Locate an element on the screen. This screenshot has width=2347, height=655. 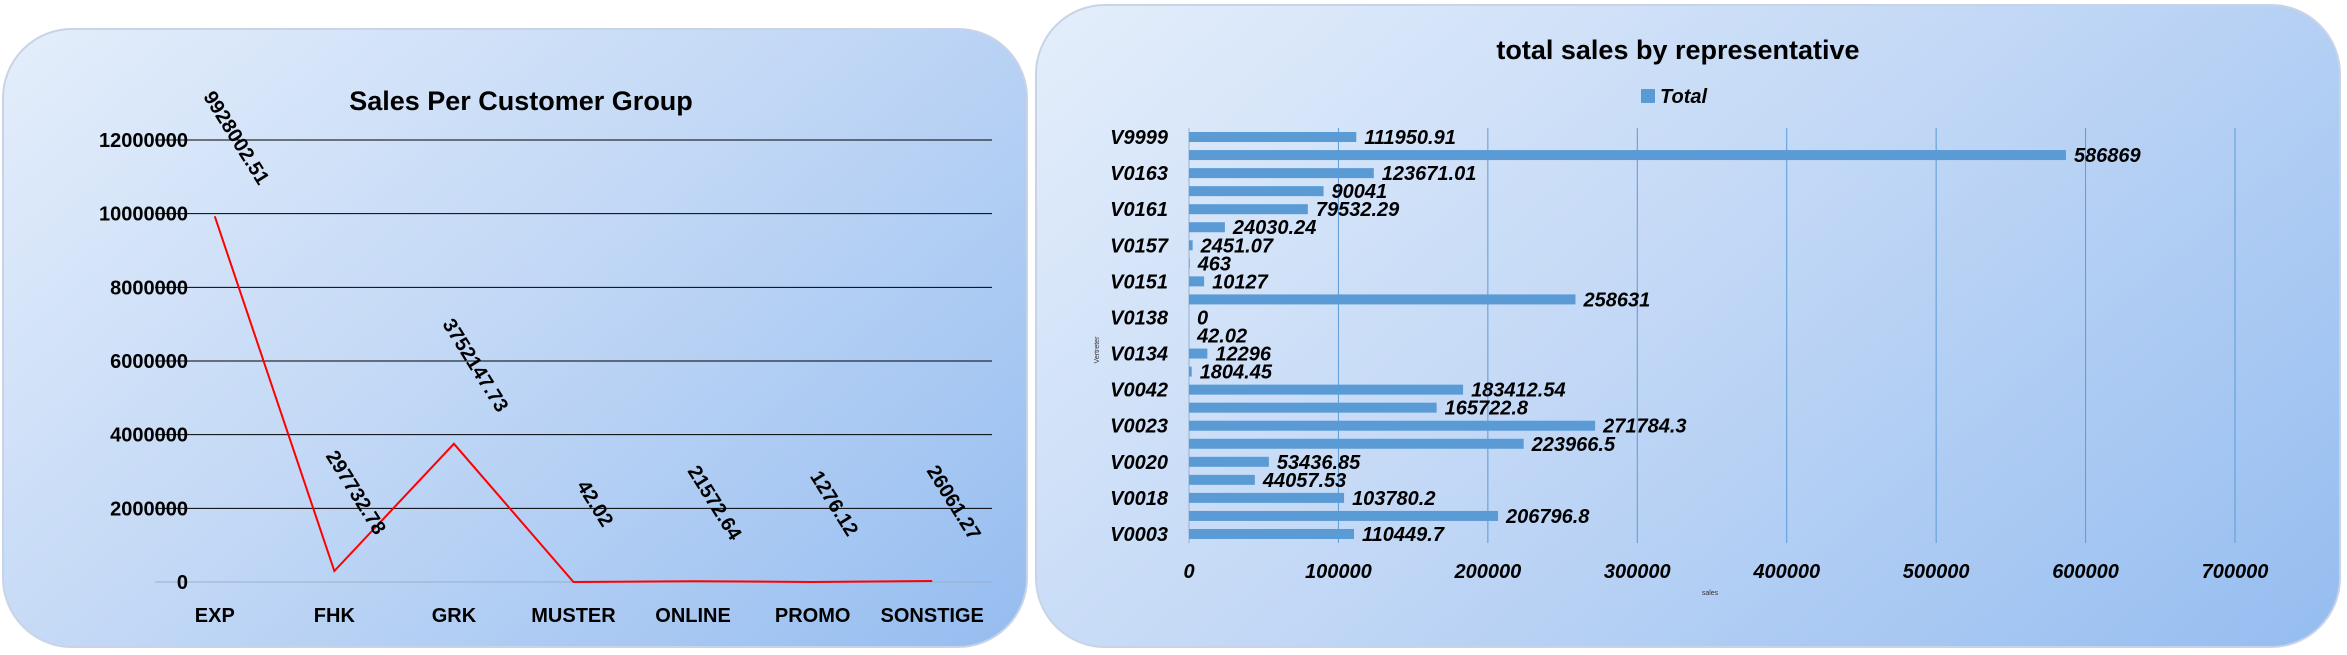
line-x-tick-label: PROMO is located at coordinates (813, 616).